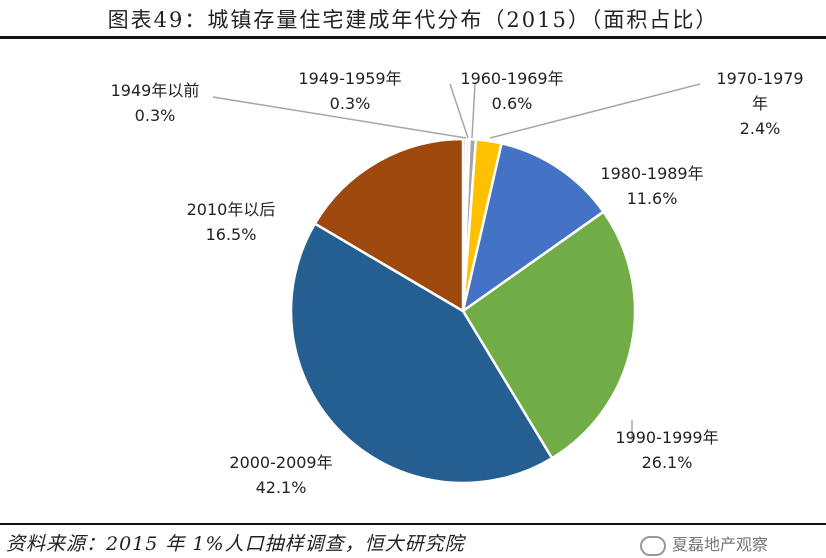  What do you see at coordinates (413, 37) in the screenshot?
I see `title-underline` at bounding box center [413, 37].